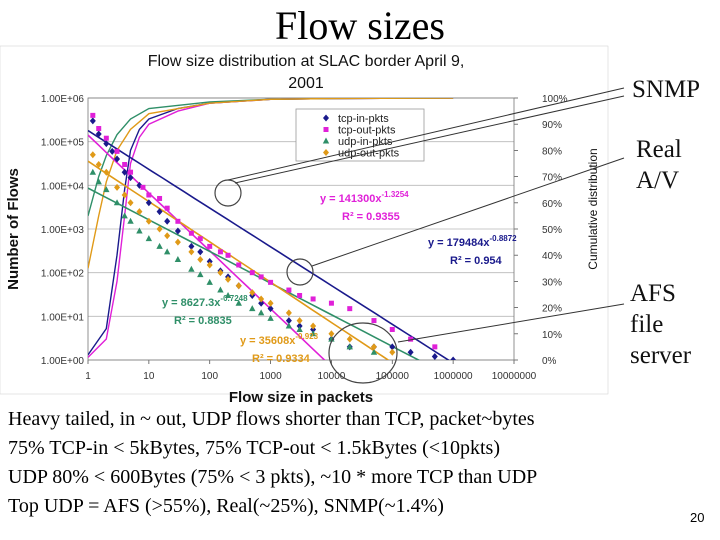 The width and height of the screenshot is (720, 540). What do you see at coordinates (306, 83) in the screenshot?
I see `chart-title-line2: 2001` at bounding box center [306, 83].